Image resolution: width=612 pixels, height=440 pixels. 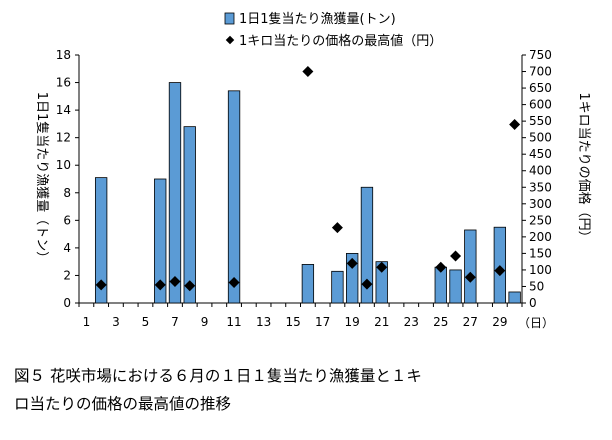 What do you see at coordinates (499, 322) in the screenshot?
I see `x-tick-label: 29` at bounding box center [499, 322].